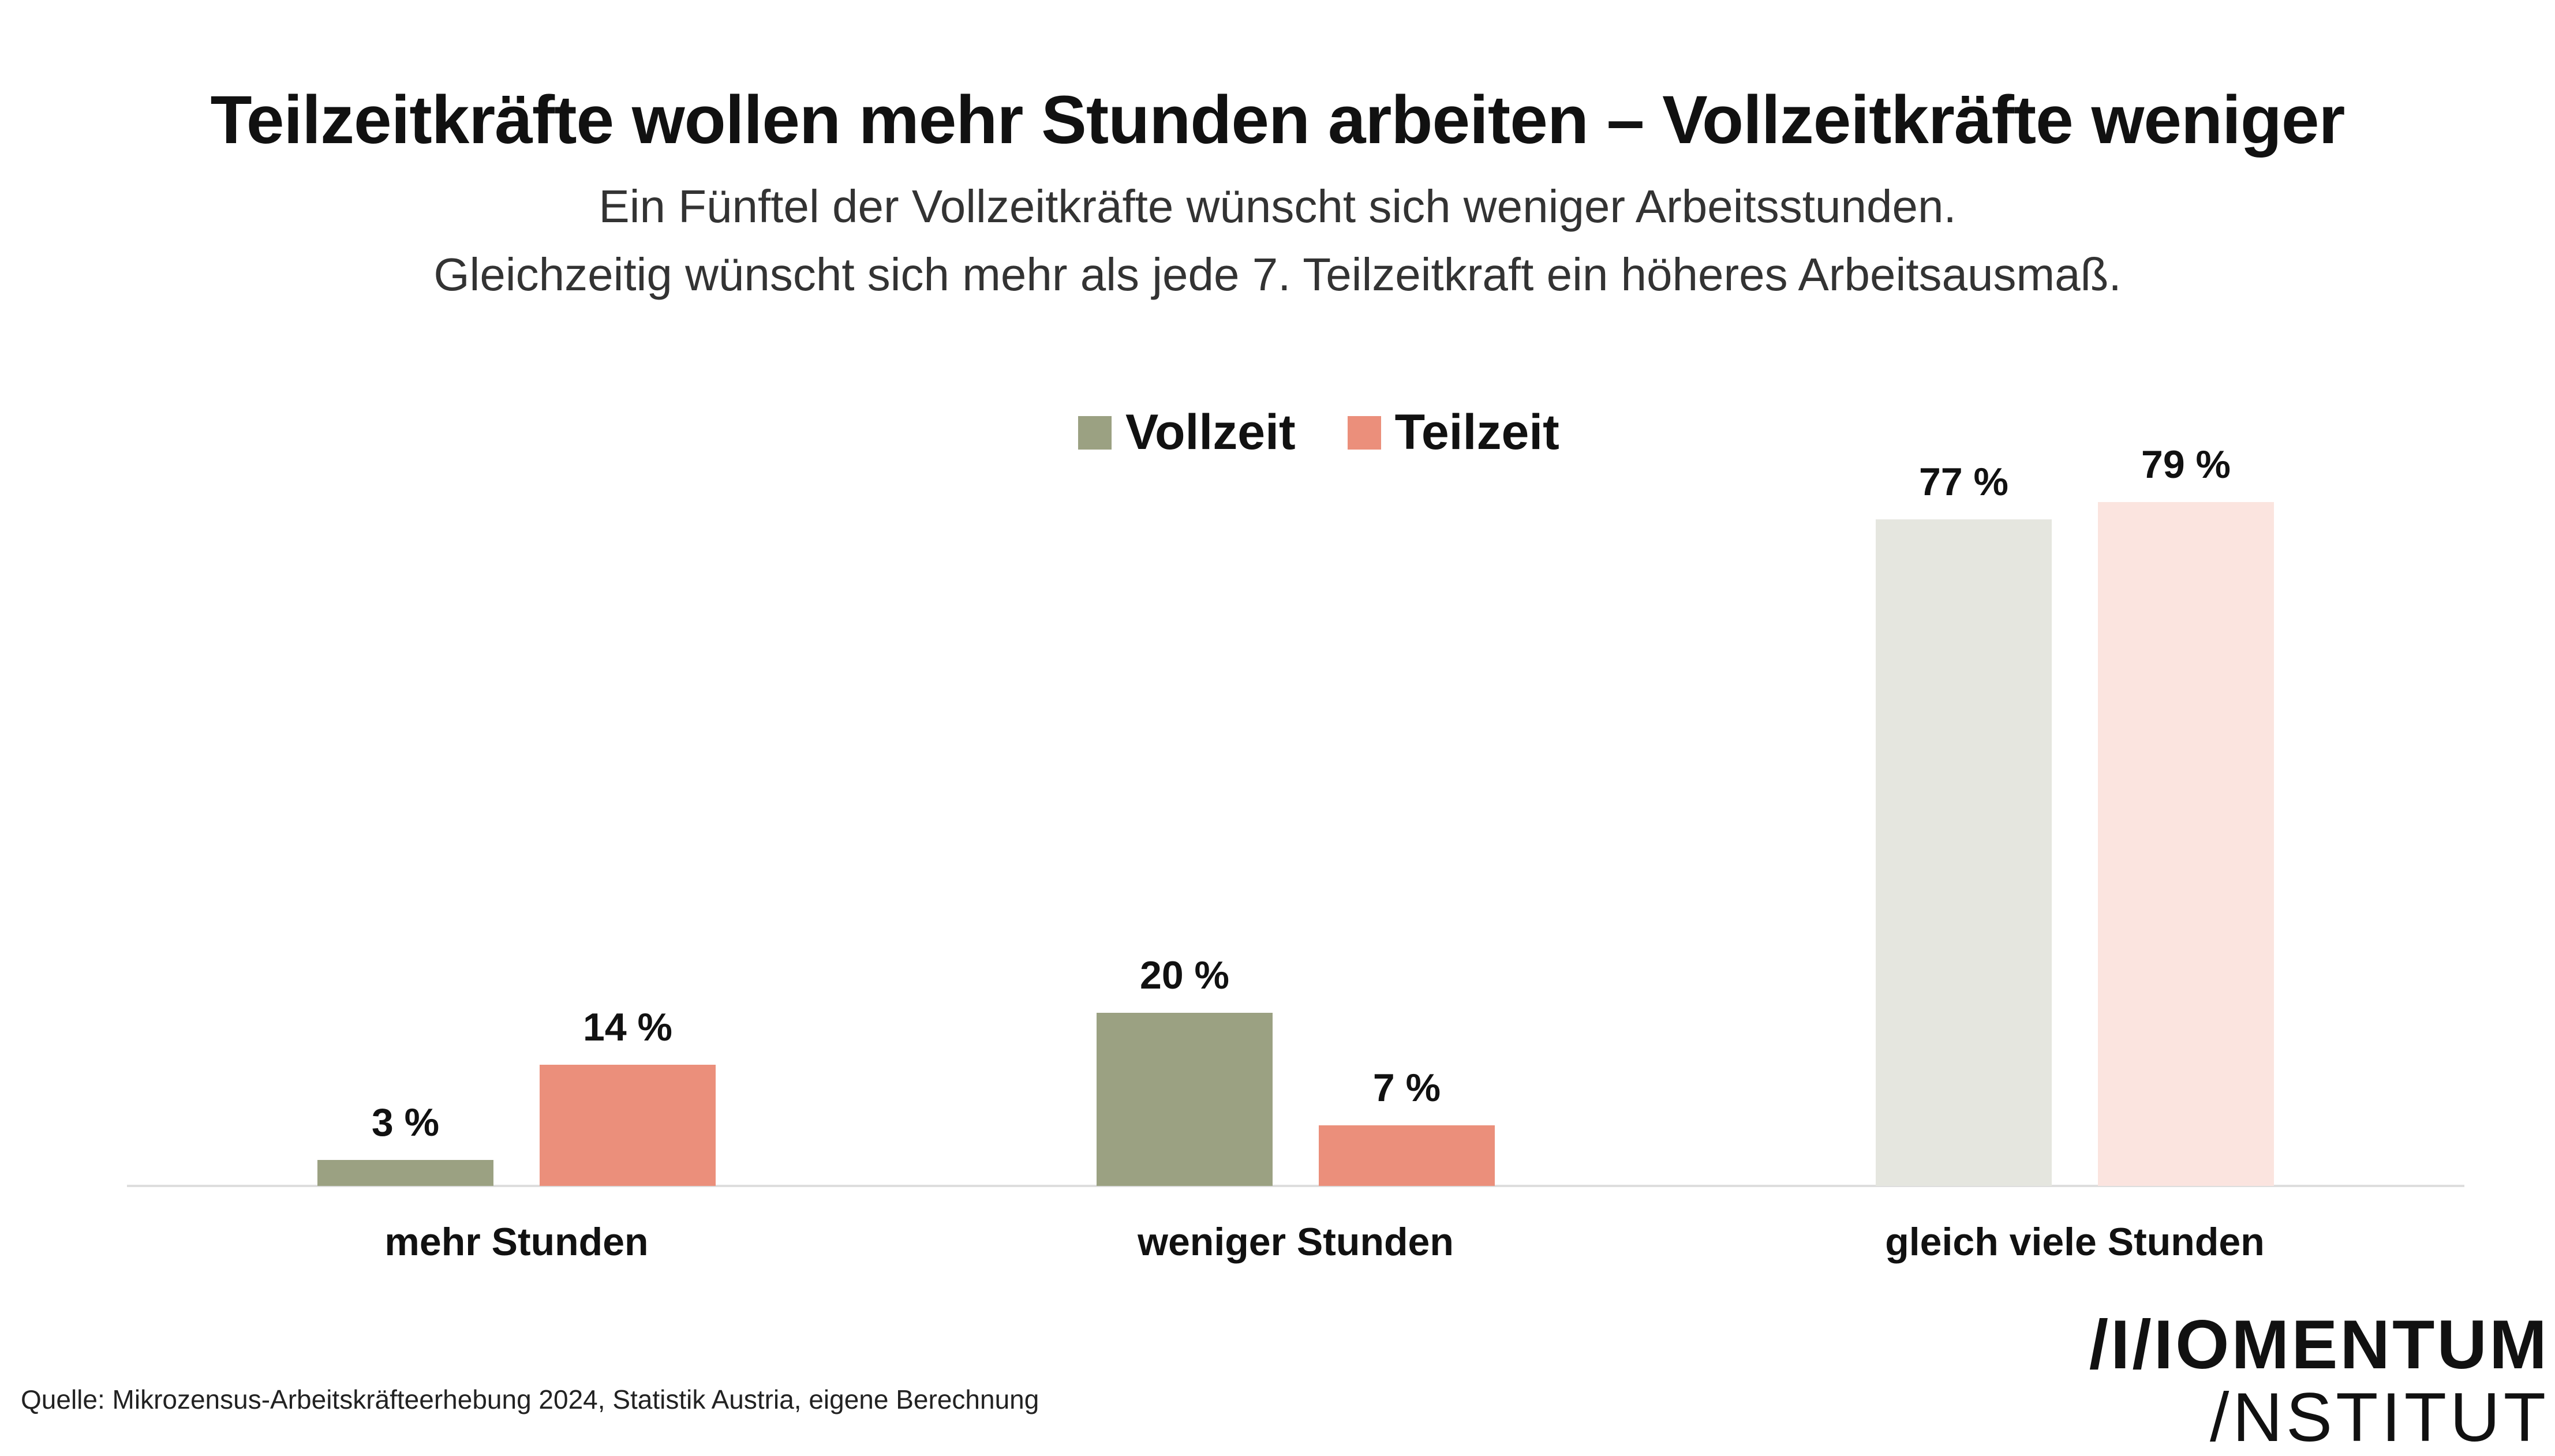 The height and width of the screenshot is (1456, 2555). Describe the element at coordinates (2186, 465) in the screenshot. I see `data-label-teilzeit-3: 79 %` at that location.